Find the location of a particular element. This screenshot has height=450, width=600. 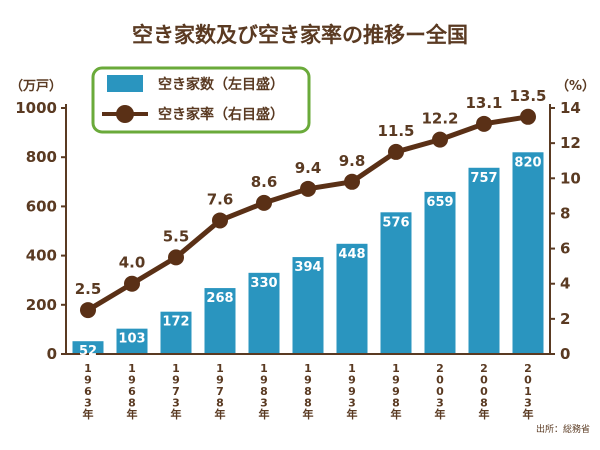

legend-line-marker is located at coordinates (125, 114).